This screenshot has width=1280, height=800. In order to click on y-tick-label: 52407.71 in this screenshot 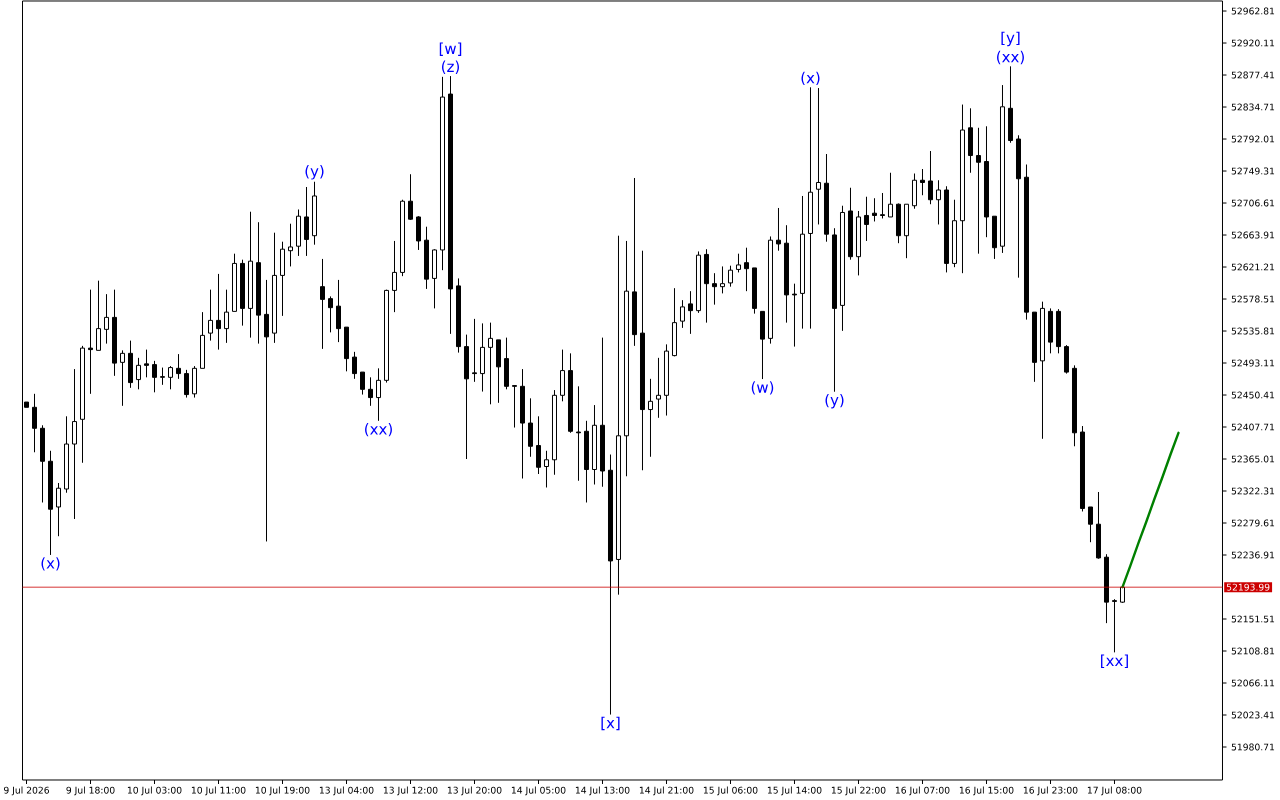, I will do `click(1253, 427)`.